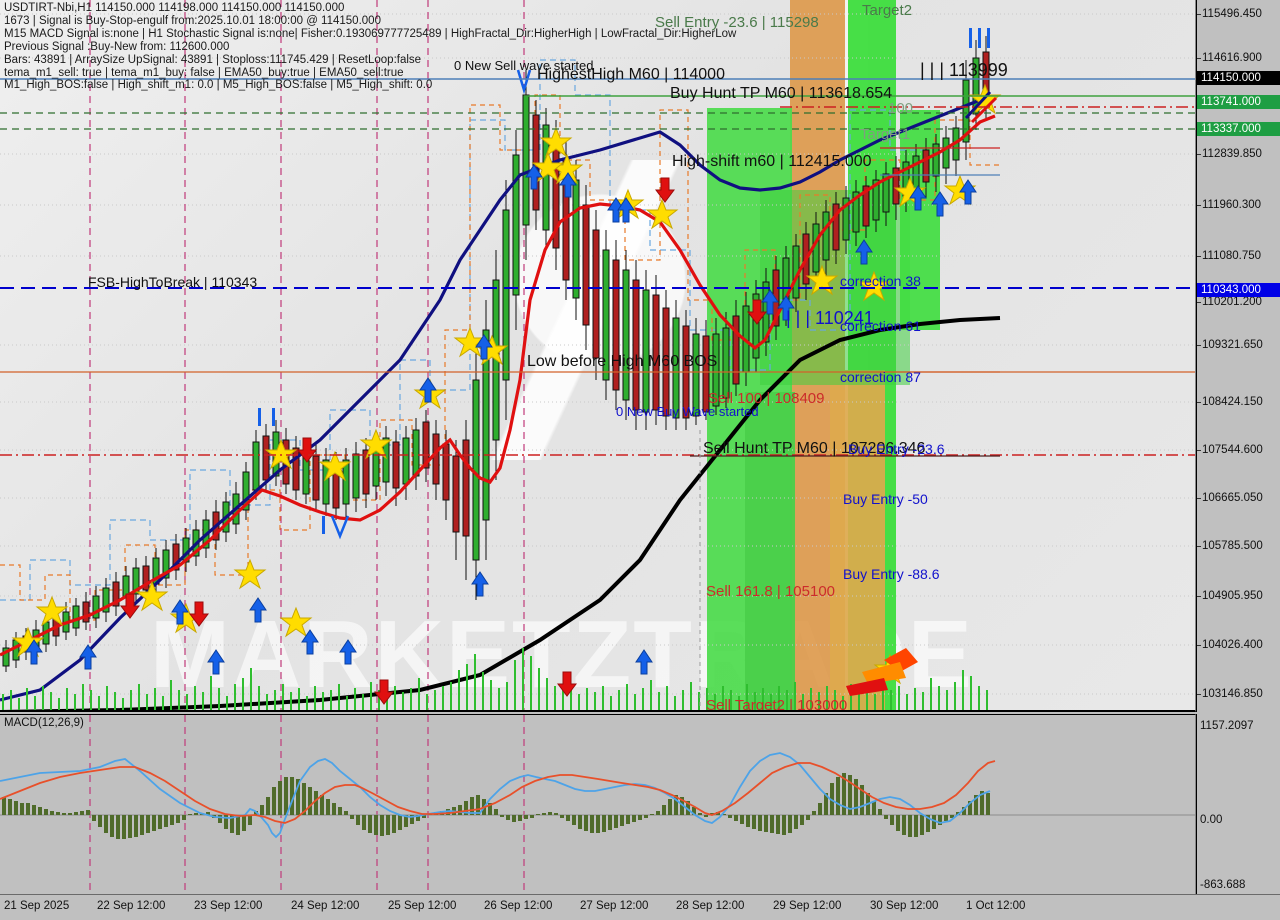  What do you see at coordinates (1238, 154) in the screenshot?
I see `price-tick: 112839.850` at bounding box center [1238, 154].